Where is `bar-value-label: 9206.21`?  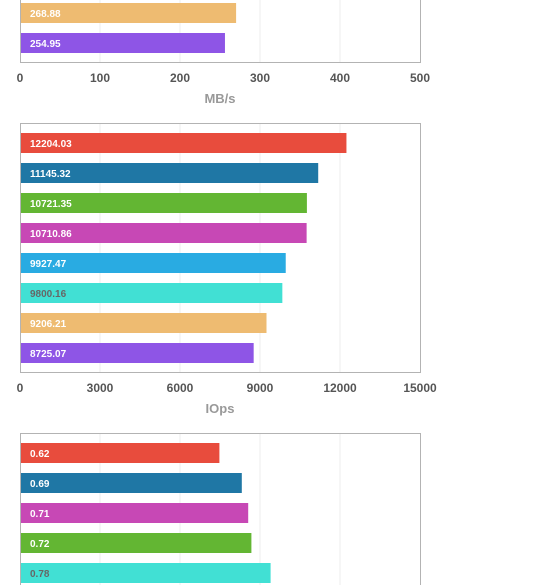 bar-value-label: 9206.21 is located at coordinates (48, 324).